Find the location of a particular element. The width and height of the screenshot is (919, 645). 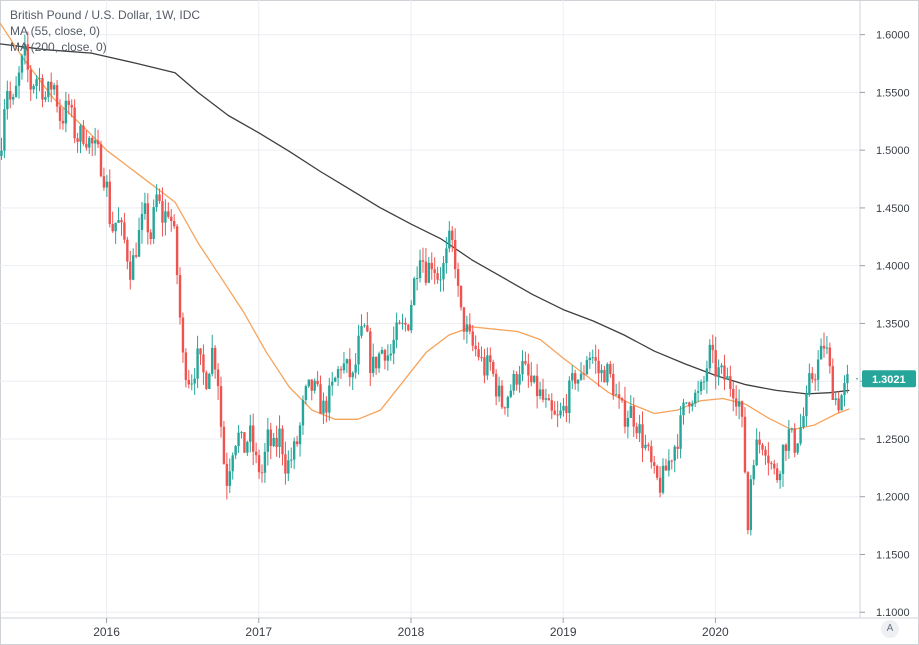

auto-scale-button: A is located at coordinates (890, 629).